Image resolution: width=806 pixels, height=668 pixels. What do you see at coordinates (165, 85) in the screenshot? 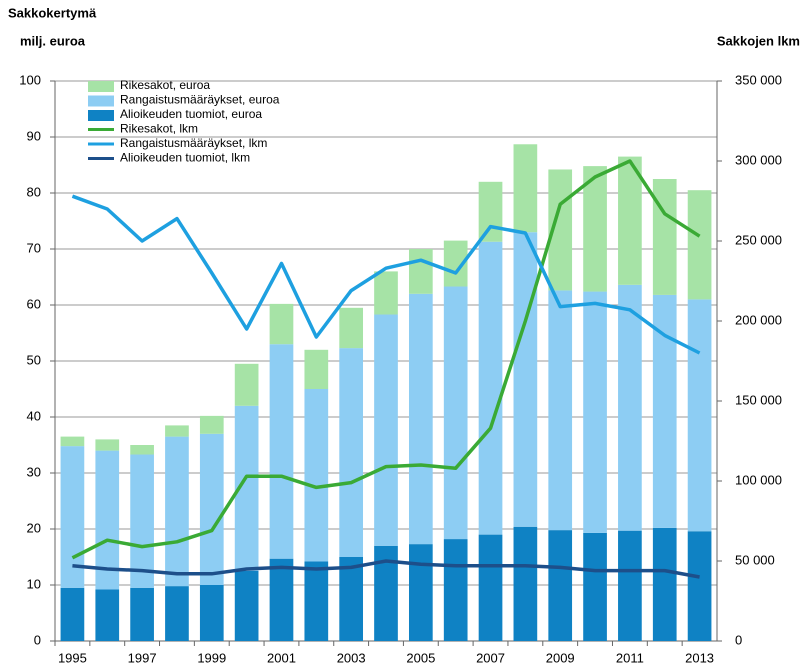
I see `legend-label: Rikesakot, euroa` at bounding box center [165, 85].